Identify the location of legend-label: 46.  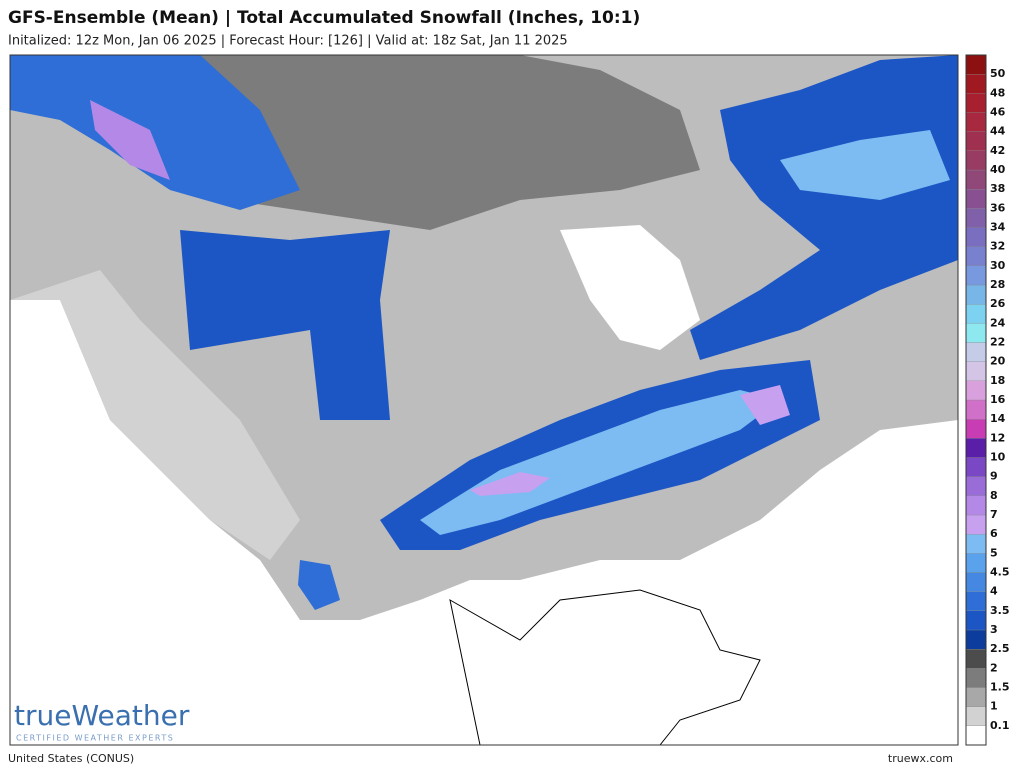
(998, 112).